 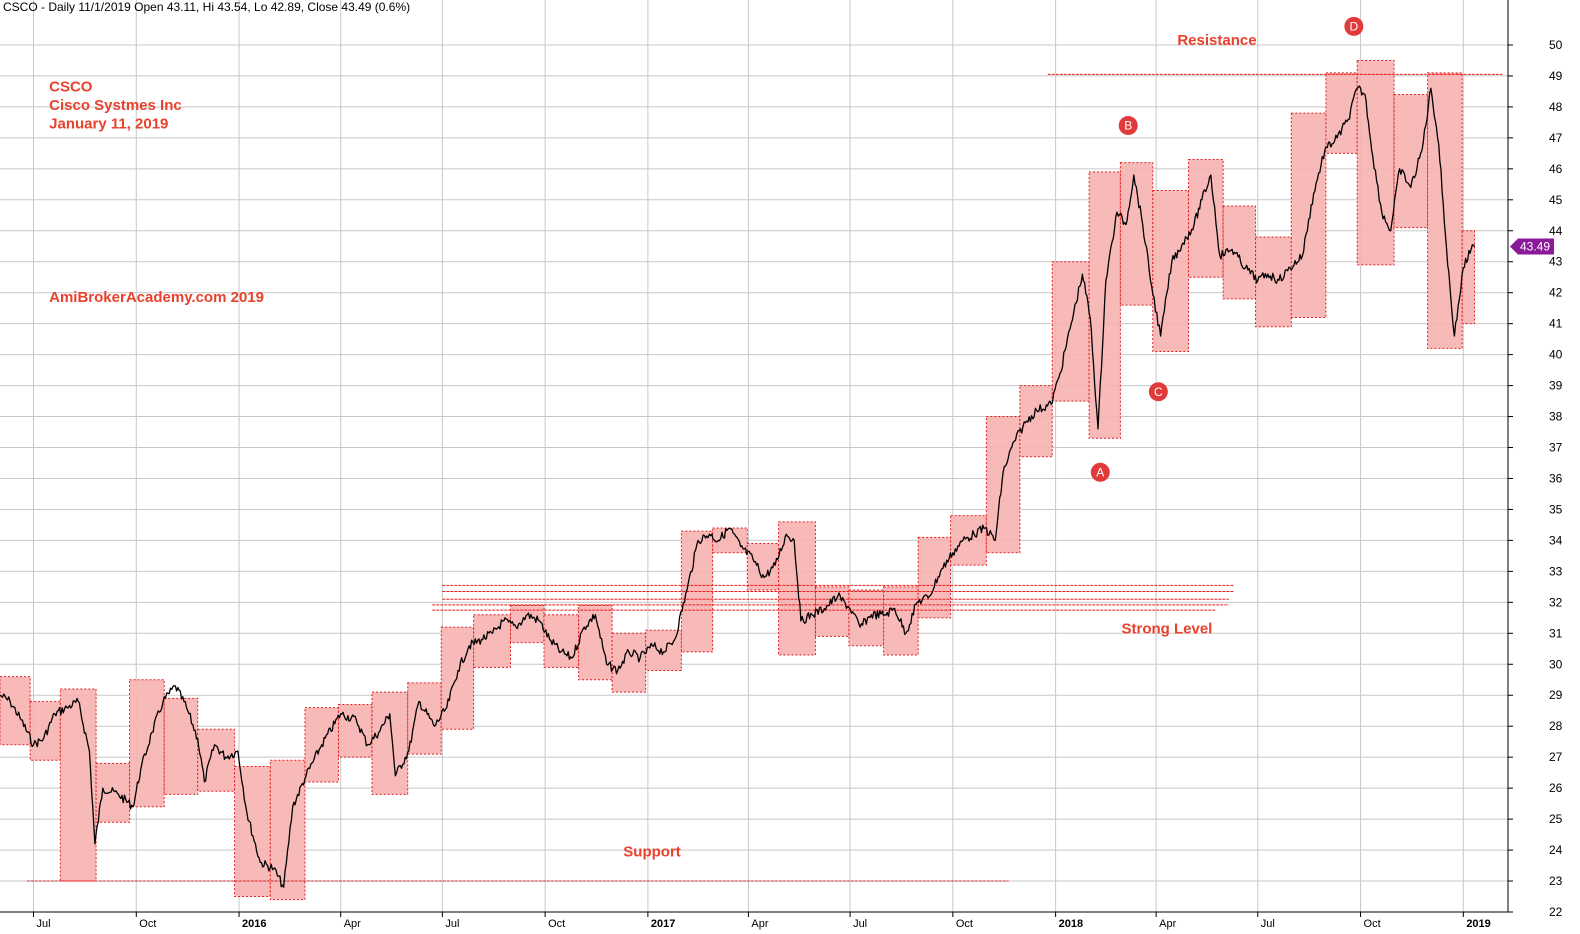 I want to click on x-tick-label: 2019, so click(x=1478, y=924).